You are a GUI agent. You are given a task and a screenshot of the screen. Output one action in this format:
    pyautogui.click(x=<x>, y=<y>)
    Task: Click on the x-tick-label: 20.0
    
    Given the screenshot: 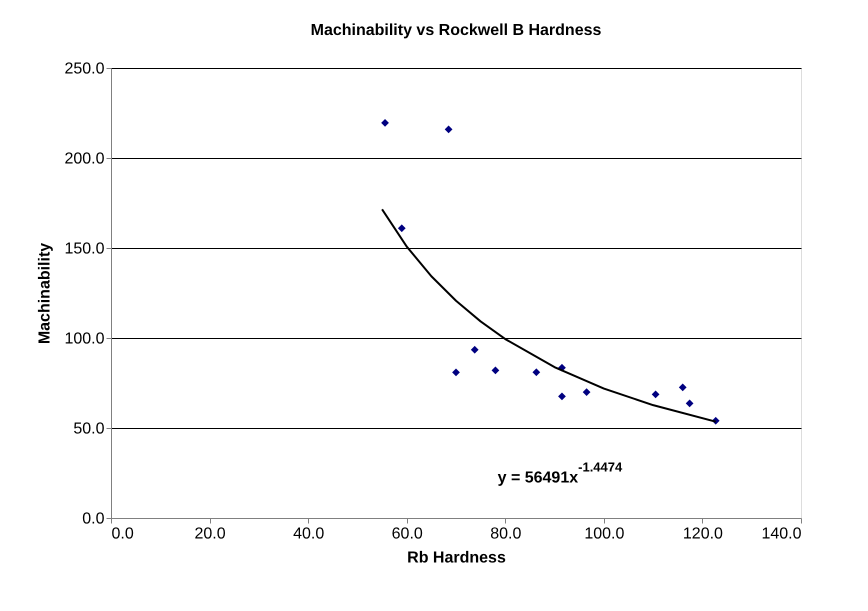 What is the action you would take?
    pyautogui.click(x=210, y=534)
    